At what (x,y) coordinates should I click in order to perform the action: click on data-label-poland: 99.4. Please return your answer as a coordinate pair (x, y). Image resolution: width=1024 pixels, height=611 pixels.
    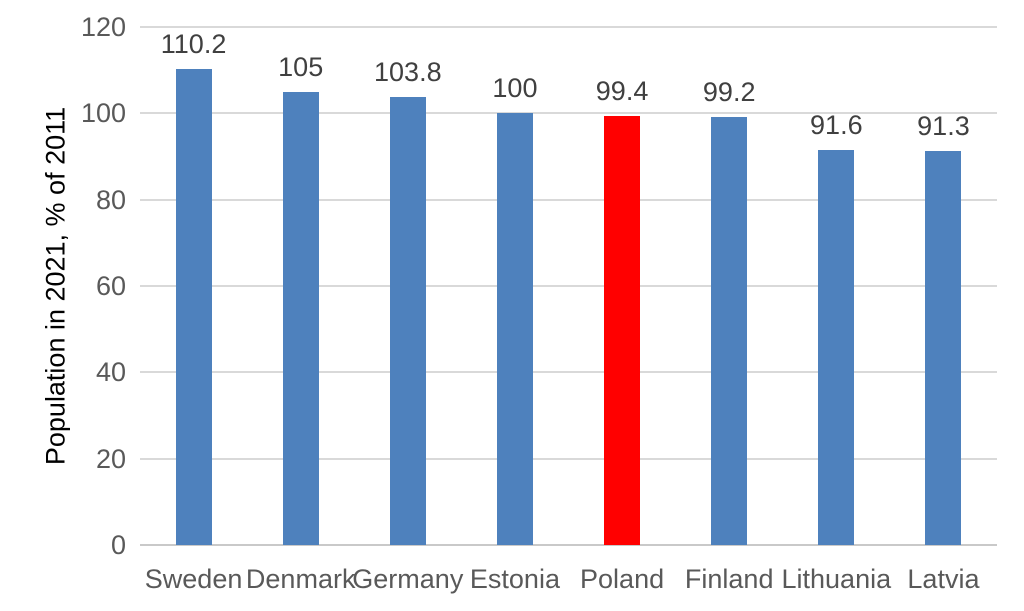
    Looking at the image, I should click on (622, 90).